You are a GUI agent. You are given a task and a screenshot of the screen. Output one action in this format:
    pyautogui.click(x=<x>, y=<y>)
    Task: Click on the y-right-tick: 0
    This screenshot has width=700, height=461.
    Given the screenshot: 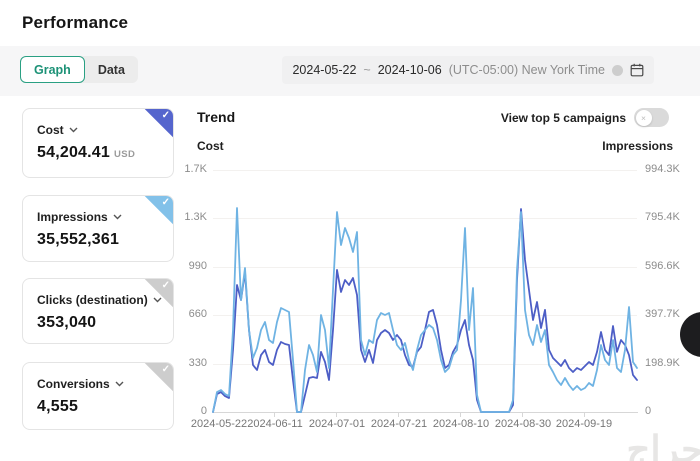 What is the action you would take?
    pyautogui.click(x=648, y=411)
    